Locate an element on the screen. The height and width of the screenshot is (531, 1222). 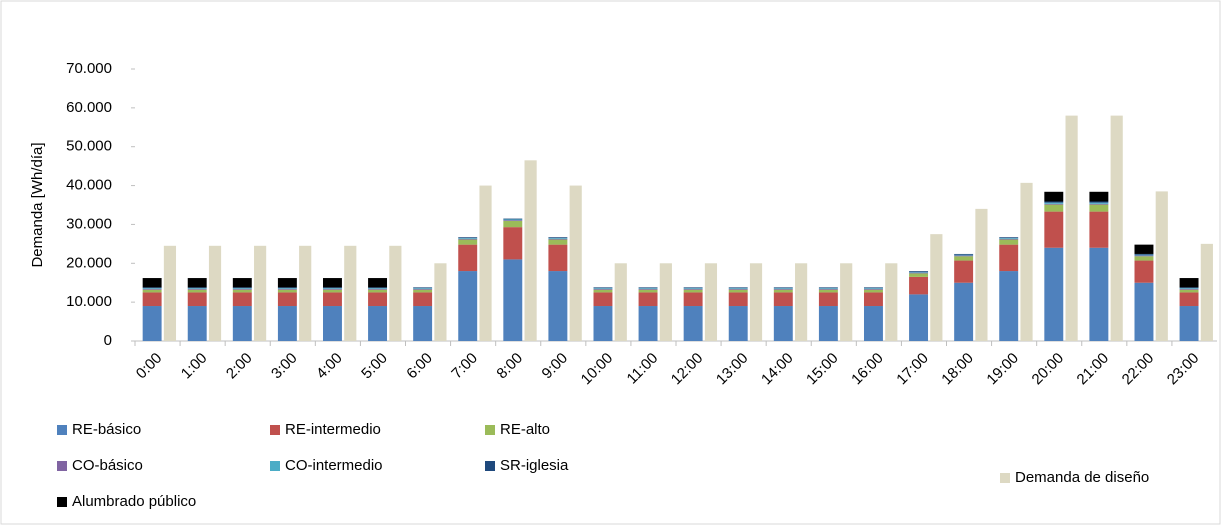
y-tick-label: 70.000 is located at coordinates (89, 68).